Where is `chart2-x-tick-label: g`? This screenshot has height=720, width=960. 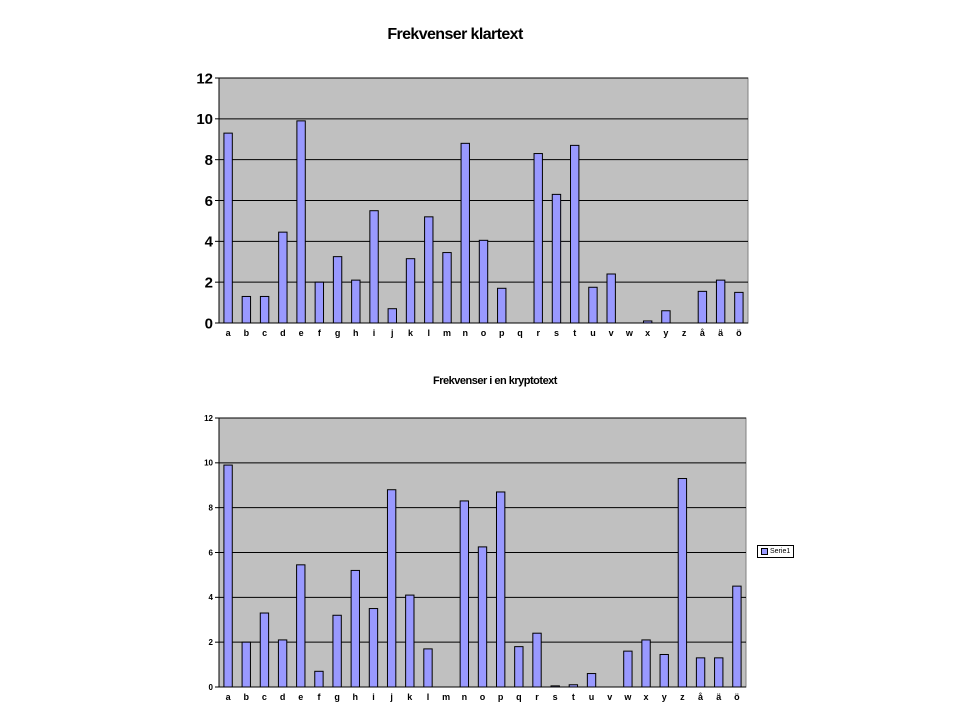 chart2-x-tick-label: g is located at coordinates (337, 697).